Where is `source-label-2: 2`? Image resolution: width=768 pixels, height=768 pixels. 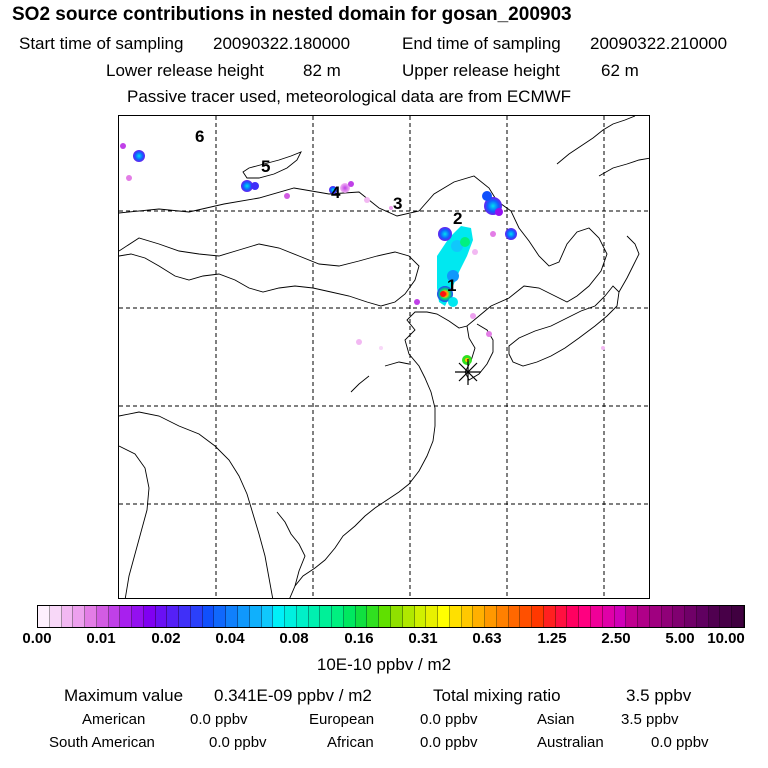 source-label-2: 2 is located at coordinates (458, 218).